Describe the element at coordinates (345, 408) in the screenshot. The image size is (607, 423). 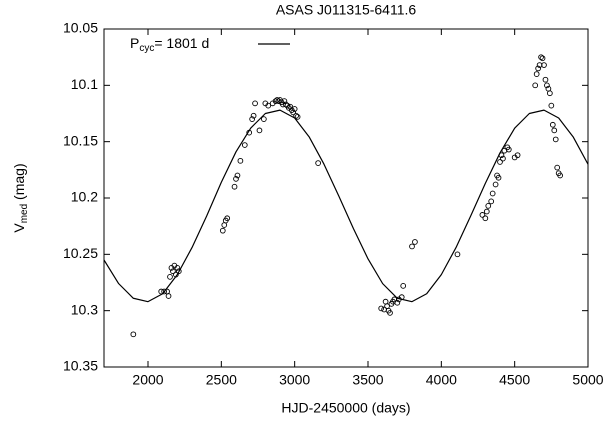
I see `x-axis-label: HJD-2450000 (days)` at that location.